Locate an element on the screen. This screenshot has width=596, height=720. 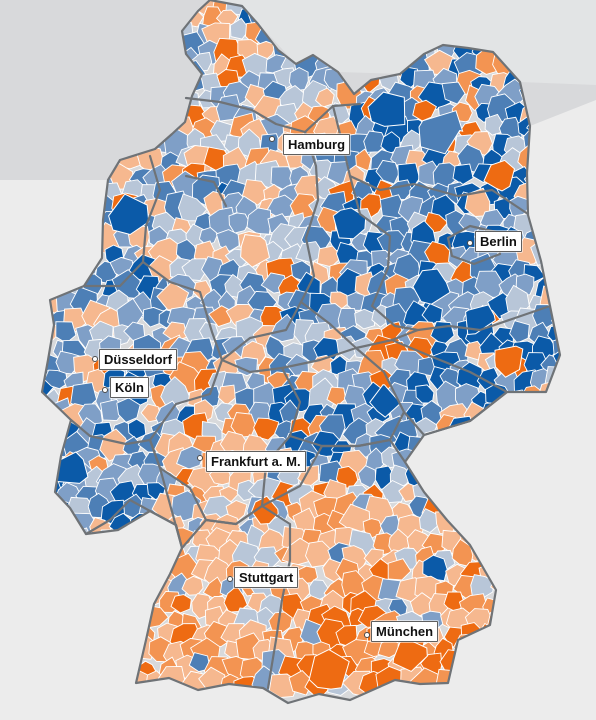
border-bremen is located at coordinates (206, 191).